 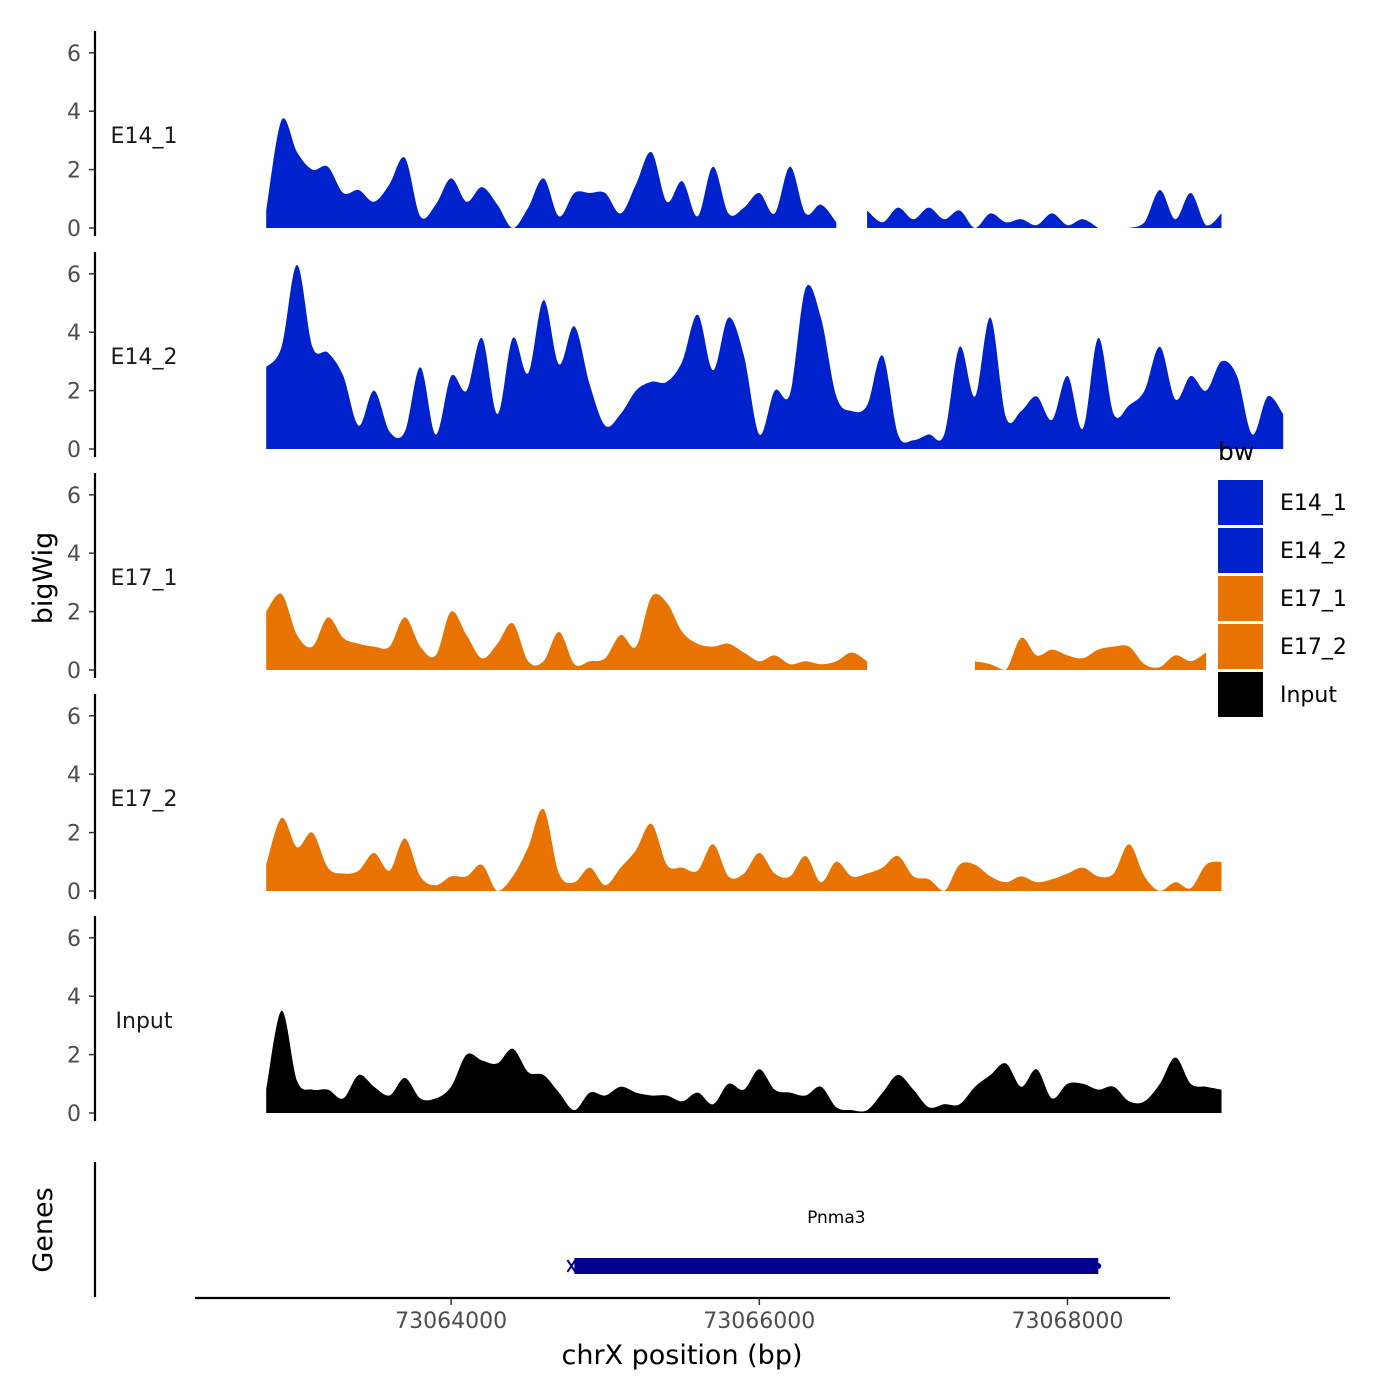 What do you see at coordinates (144, 799) in the screenshot?
I see `track-label: E17_2` at bounding box center [144, 799].